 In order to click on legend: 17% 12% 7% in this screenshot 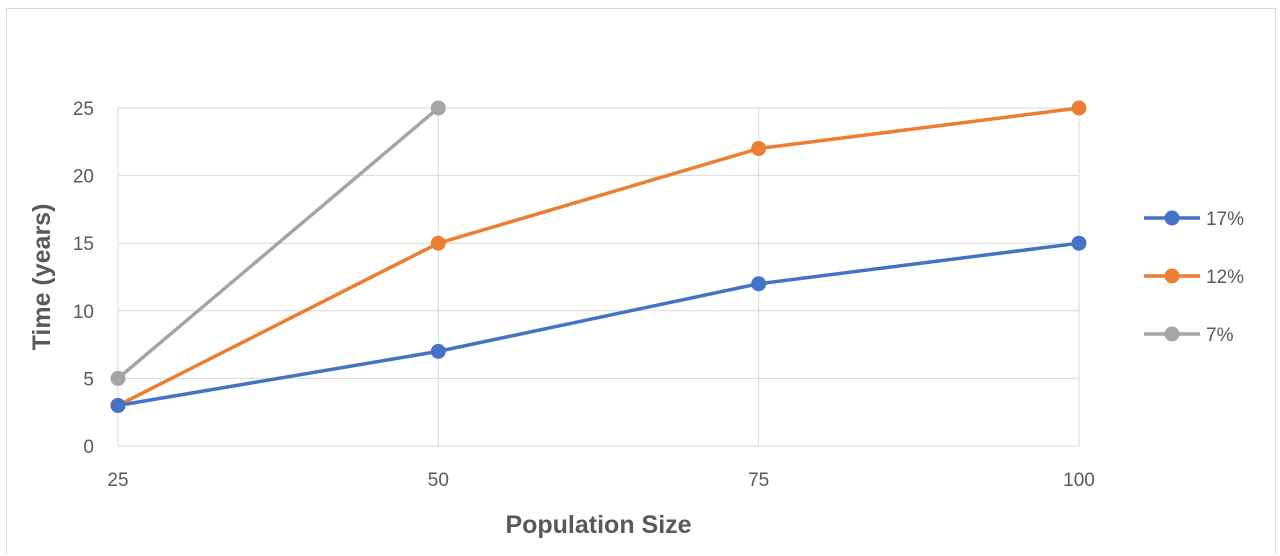, I will do `click(1194, 277)`.